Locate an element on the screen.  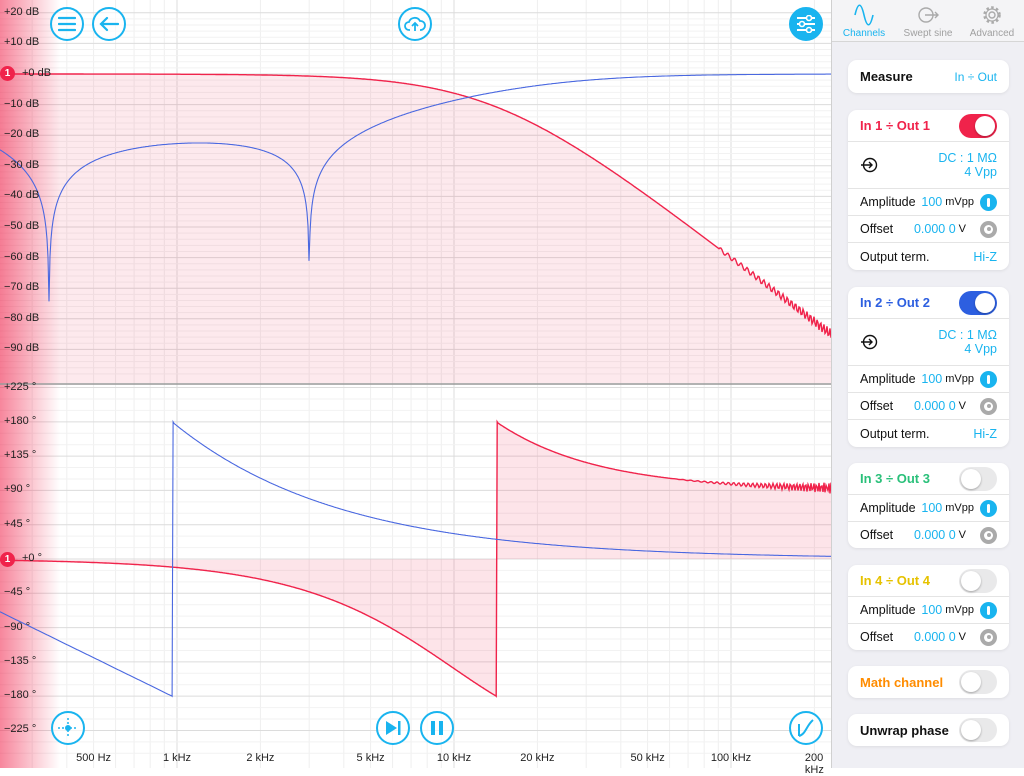
channel-2-toggle is located at coordinates (978, 302).